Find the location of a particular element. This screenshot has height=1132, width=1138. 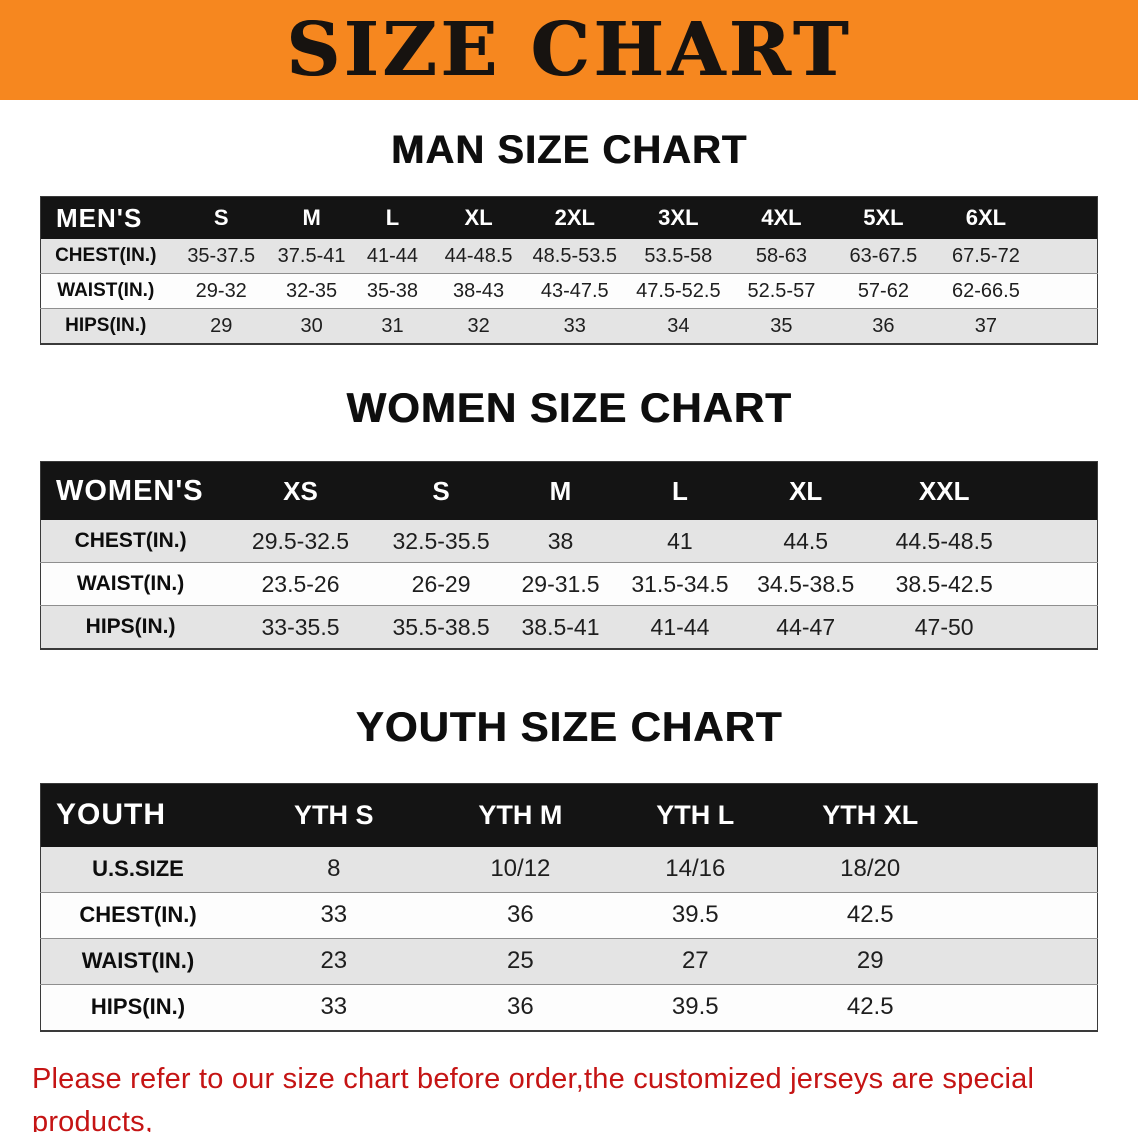

measurement-value: 43-47.5 is located at coordinates (574, 290).